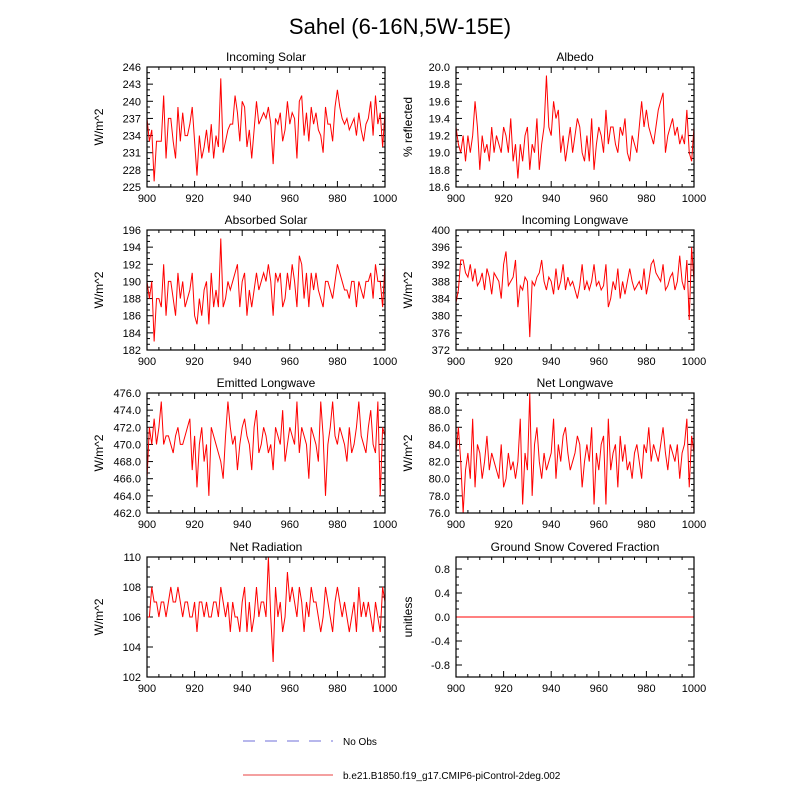 The width and height of the screenshot is (800, 800). Describe the element at coordinates (132, 188) in the screenshot. I see `y-tick-label: 225` at that location.